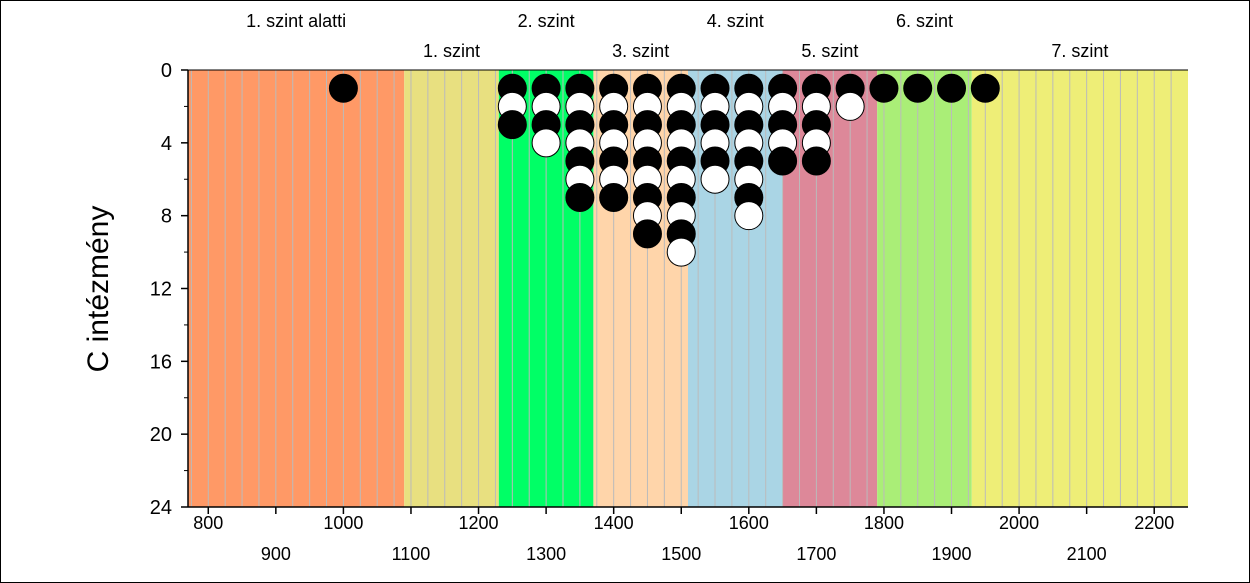 The width and height of the screenshot is (1250, 583). What do you see at coordinates (161, 508) in the screenshot?
I see `y-tick-label: 24` at bounding box center [161, 508].